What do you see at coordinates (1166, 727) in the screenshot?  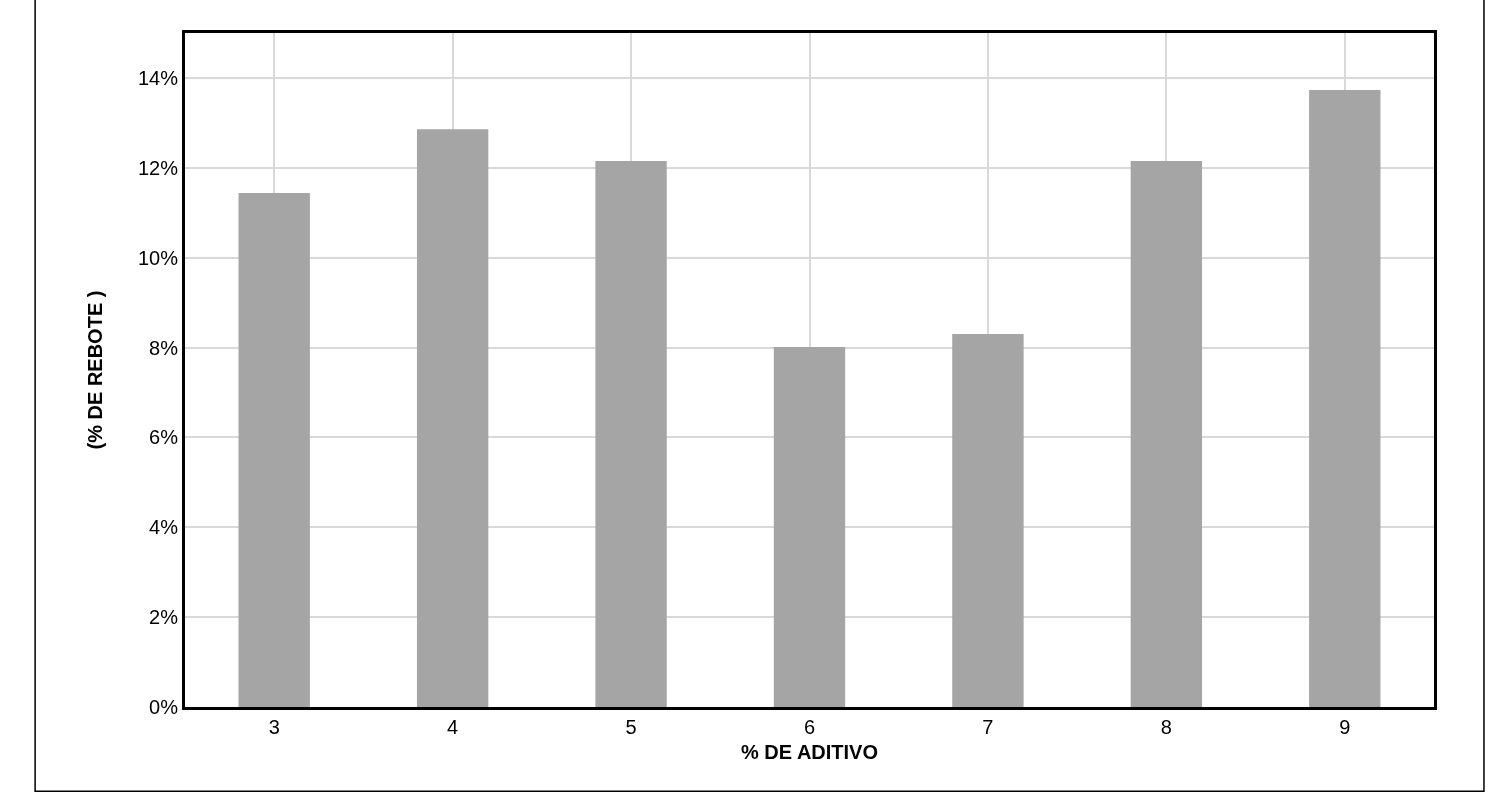 I see `x-tick-label: 8` at bounding box center [1166, 727].